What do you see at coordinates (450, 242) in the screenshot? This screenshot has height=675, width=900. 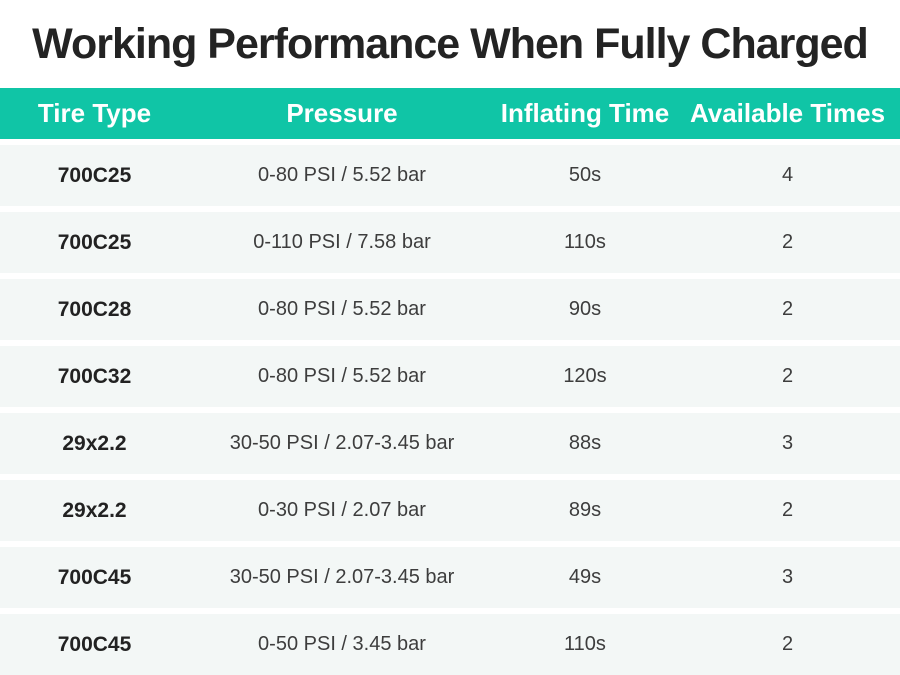 I see `table-row: 700C25 0-110 PSI / 7.58 bar 110s 2` at bounding box center [450, 242].